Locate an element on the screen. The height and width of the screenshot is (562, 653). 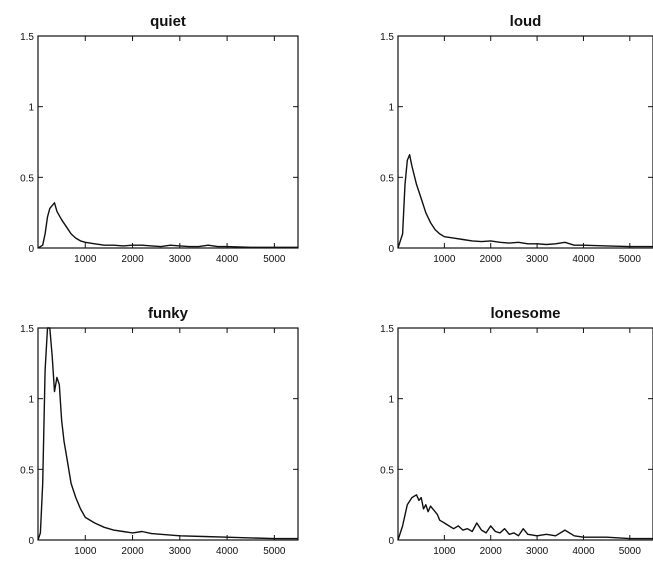
panel-title: loud is located at coordinates (526, 21).